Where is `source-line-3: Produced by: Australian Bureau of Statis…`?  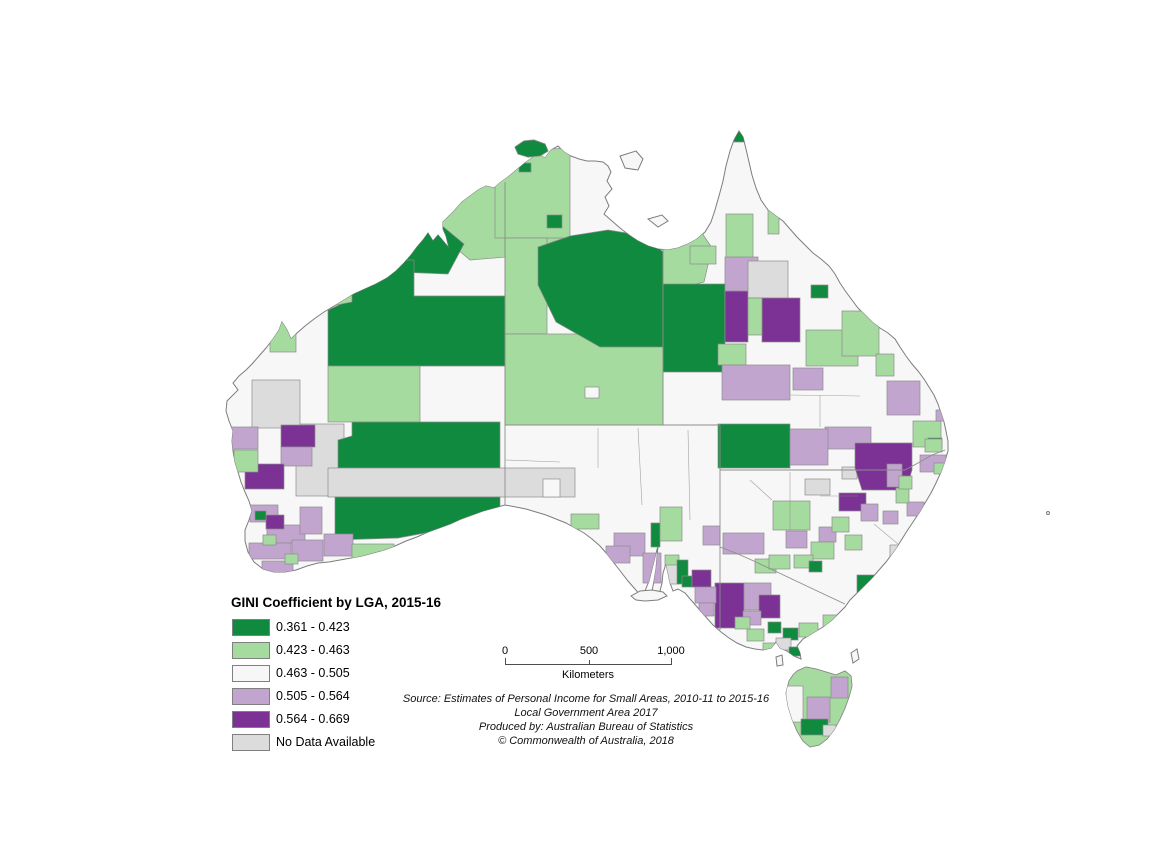 source-line-3: Produced by: Australian Bureau of Statis… is located at coordinates (586, 727).